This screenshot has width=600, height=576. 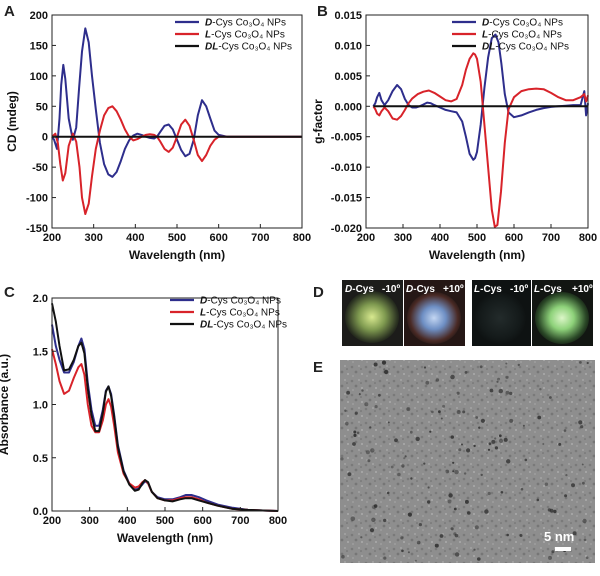 What do you see at coordinates (346, 199) in the screenshot?
I see `y-tick-label: -0.015` at bounding box center [346, 199].